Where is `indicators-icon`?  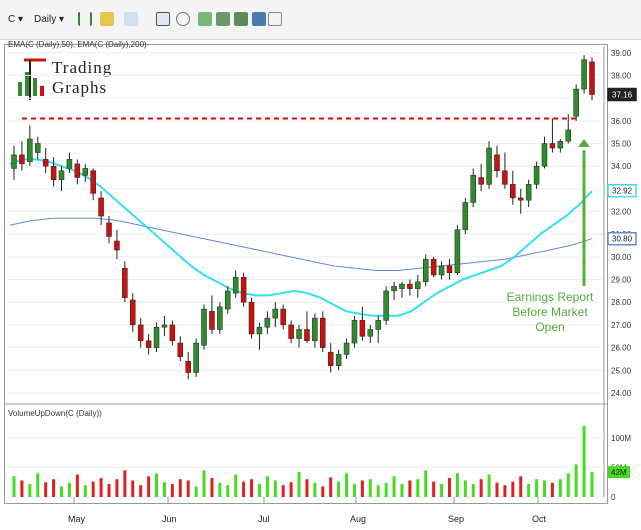
indicators-icon is located at coordinates (205, 19).